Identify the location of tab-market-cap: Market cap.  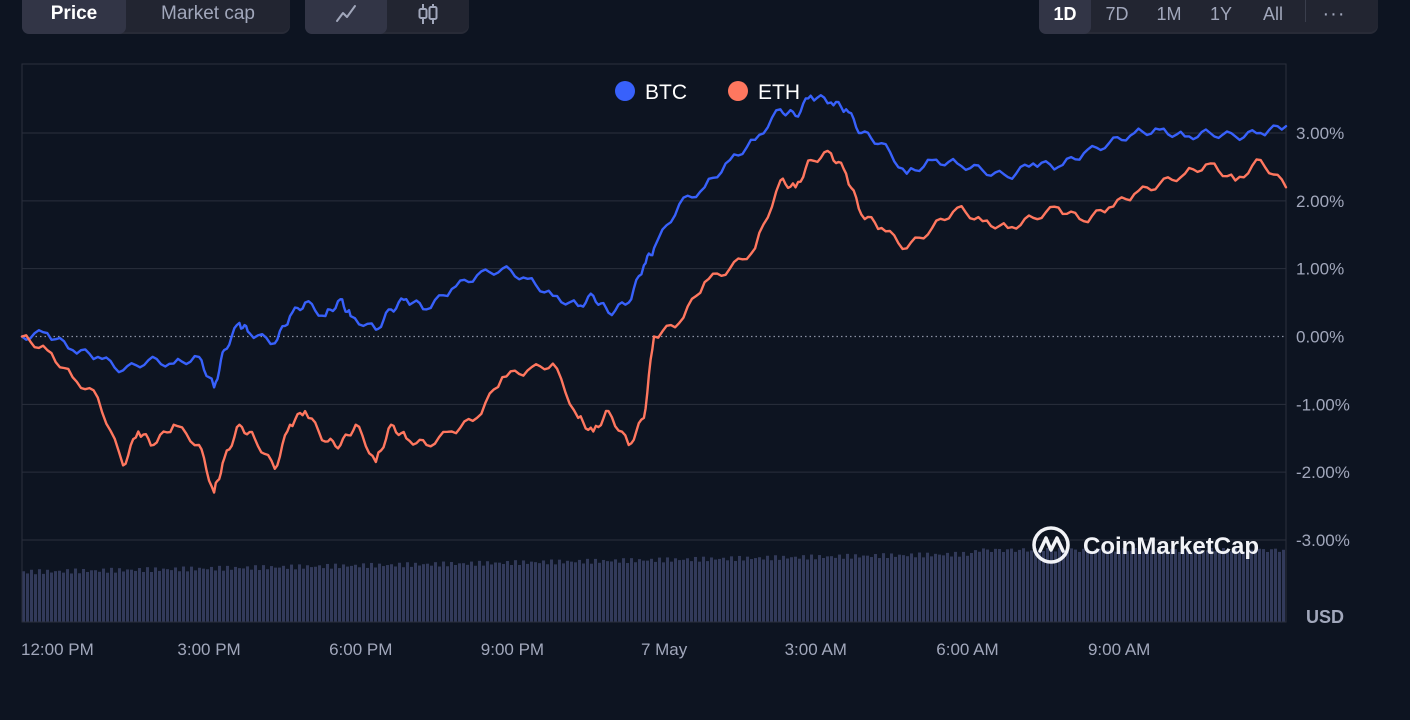
(208, 13).